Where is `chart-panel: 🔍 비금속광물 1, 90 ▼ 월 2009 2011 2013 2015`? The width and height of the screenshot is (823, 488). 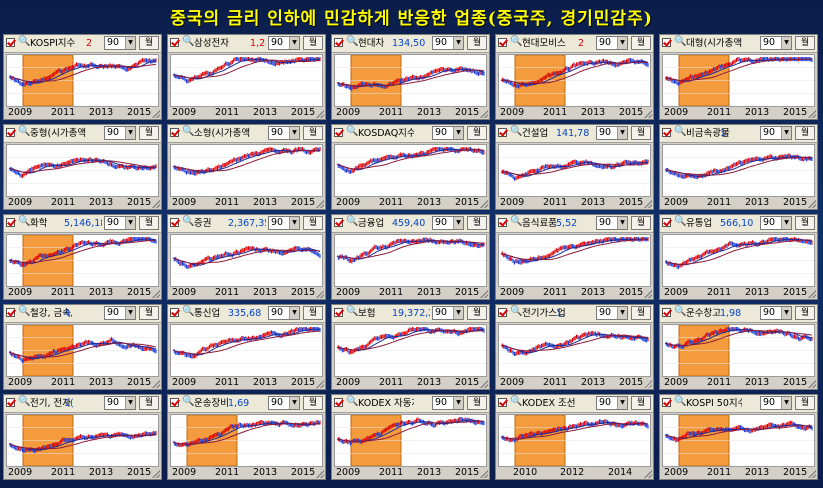 chart-panel: 🔍 비금속광물 1, 90 ▼ 월 2009 2011 2013 2015 is located at coordinates (738, 167).